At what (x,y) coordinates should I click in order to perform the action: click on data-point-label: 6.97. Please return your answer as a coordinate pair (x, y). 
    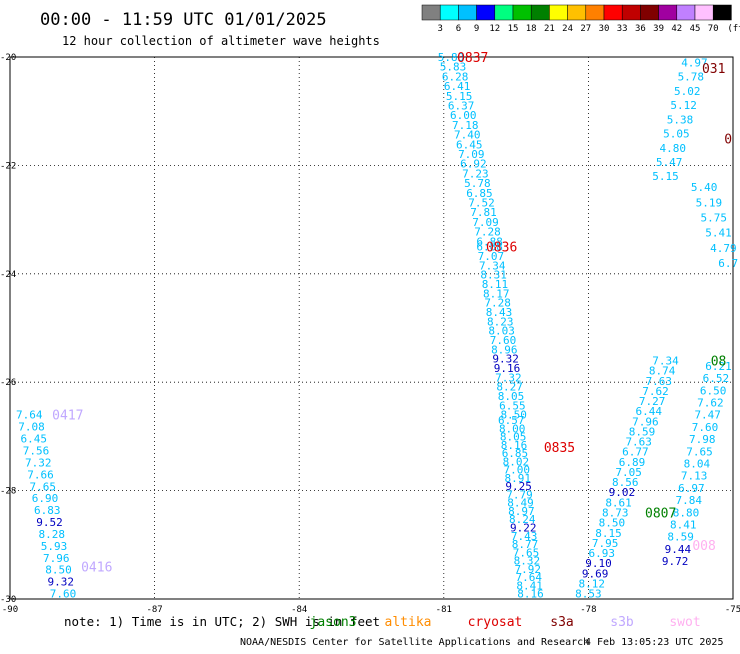
    Looking at the image, I should click on (691, 488).